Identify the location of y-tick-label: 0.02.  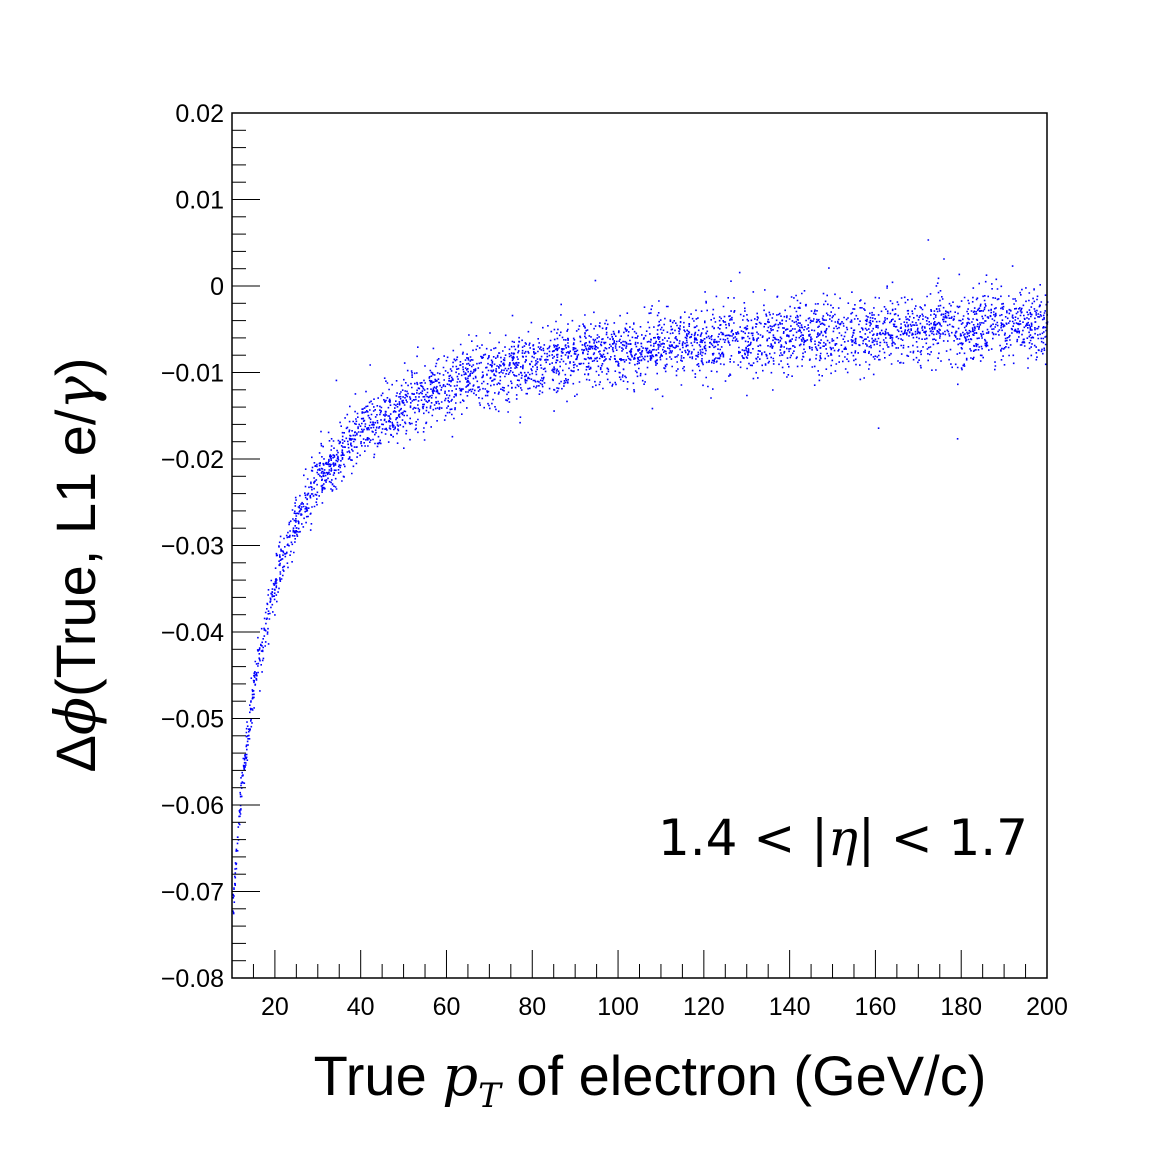
(199, 114).